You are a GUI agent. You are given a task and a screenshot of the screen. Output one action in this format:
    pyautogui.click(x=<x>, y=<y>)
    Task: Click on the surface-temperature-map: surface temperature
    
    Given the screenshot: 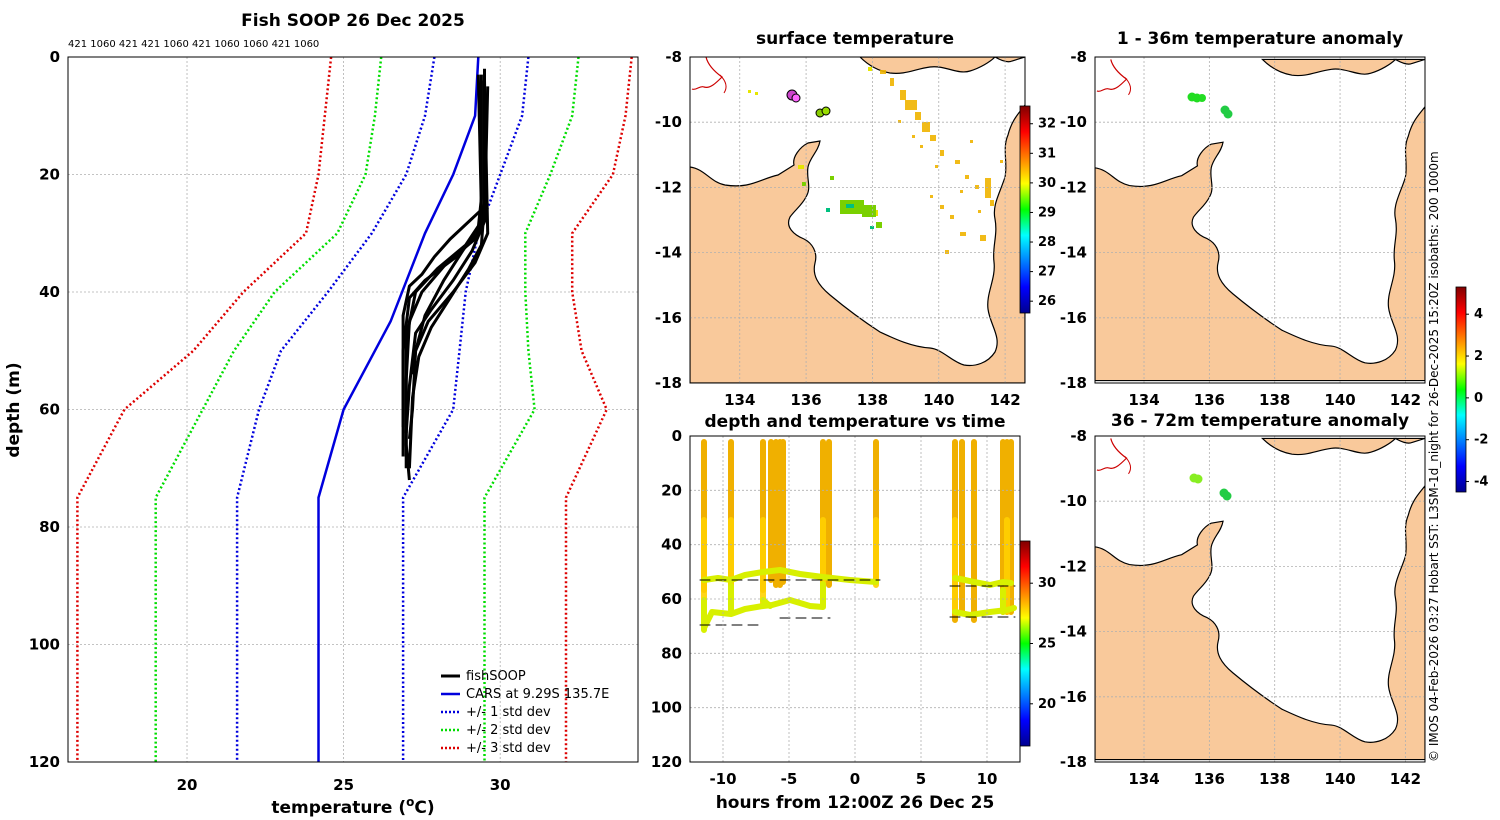 What is the action you would take?
    pyautogui.click(x=855, y=219)
    